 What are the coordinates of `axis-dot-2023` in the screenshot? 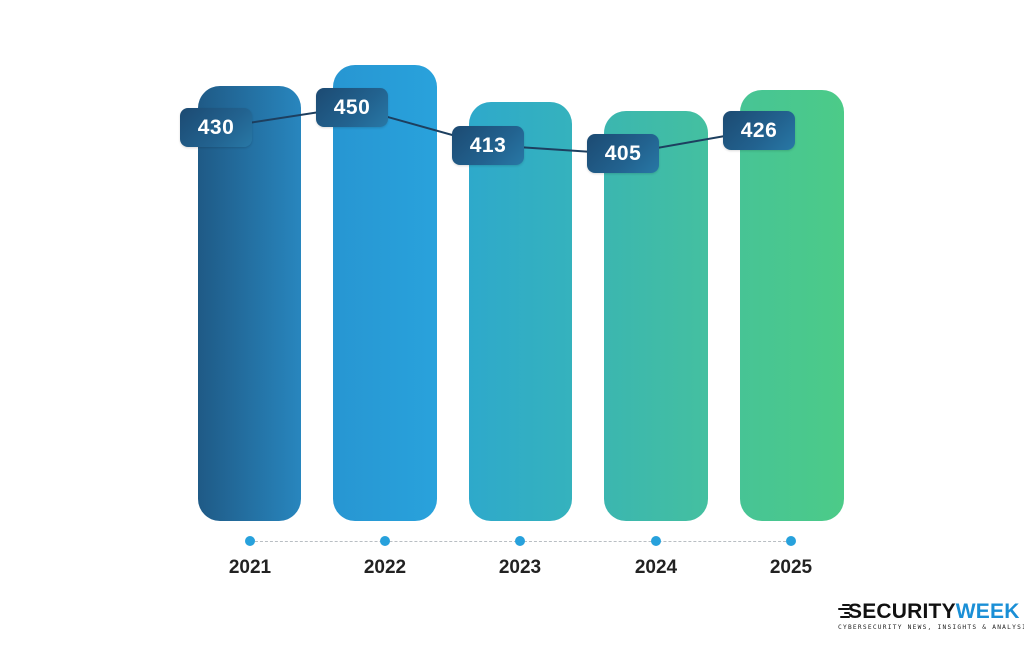 It's located at (520, 541).